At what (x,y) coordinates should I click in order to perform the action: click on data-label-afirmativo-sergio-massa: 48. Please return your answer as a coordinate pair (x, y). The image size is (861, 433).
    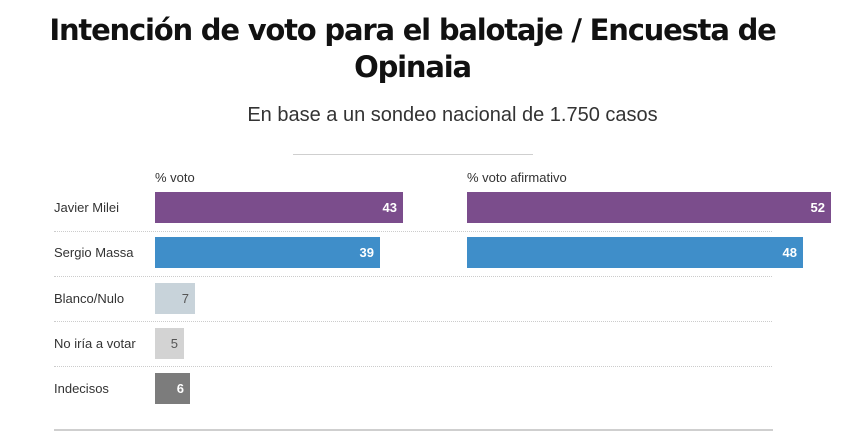
    Looking at the image, I should click on (789, 252).